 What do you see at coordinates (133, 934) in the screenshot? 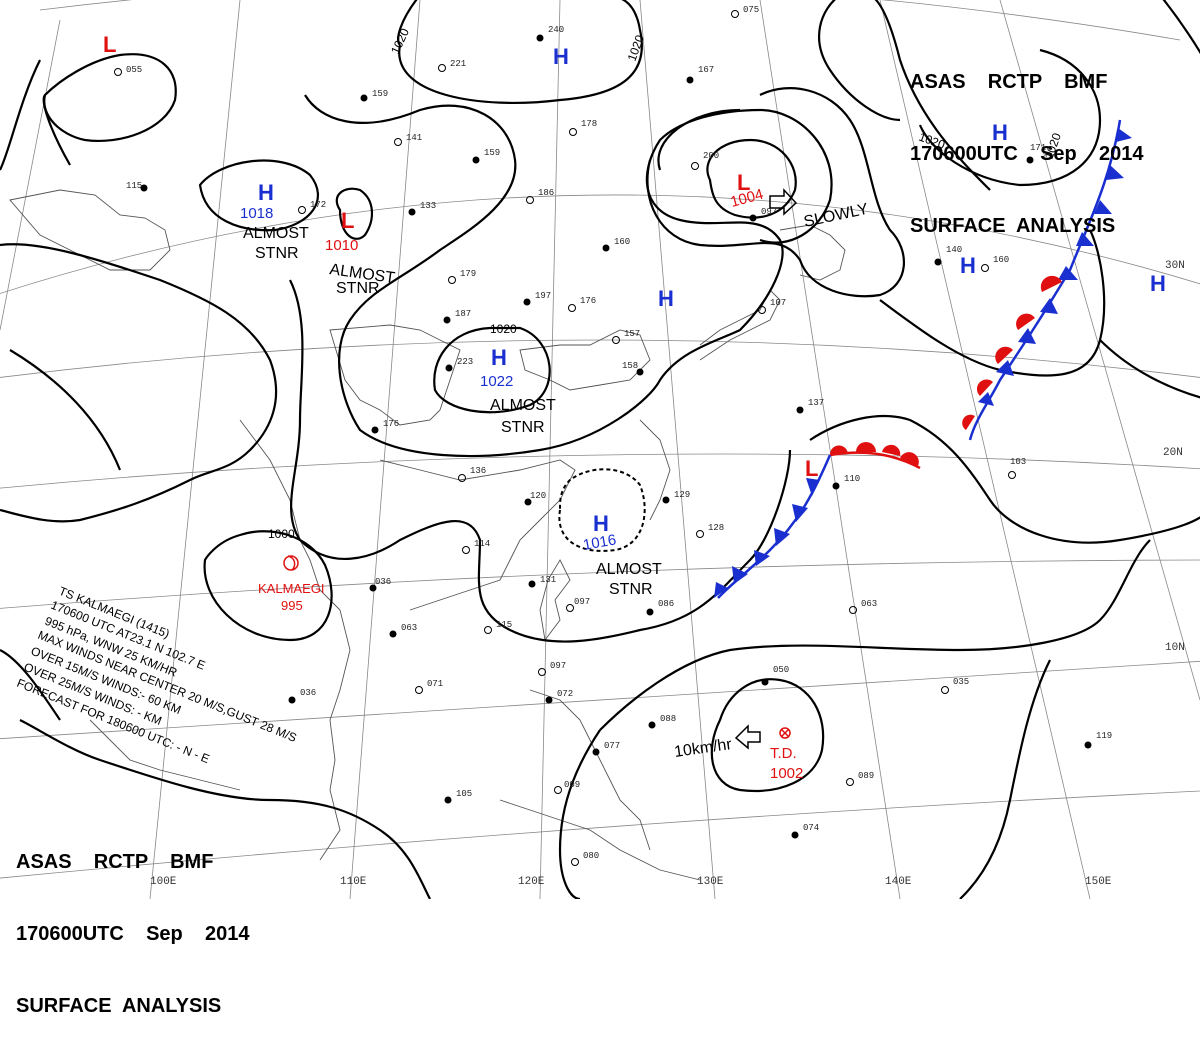
I see `header-bottom-line2: 170600UTC Sep 2014` at bounding box center [133, 934].